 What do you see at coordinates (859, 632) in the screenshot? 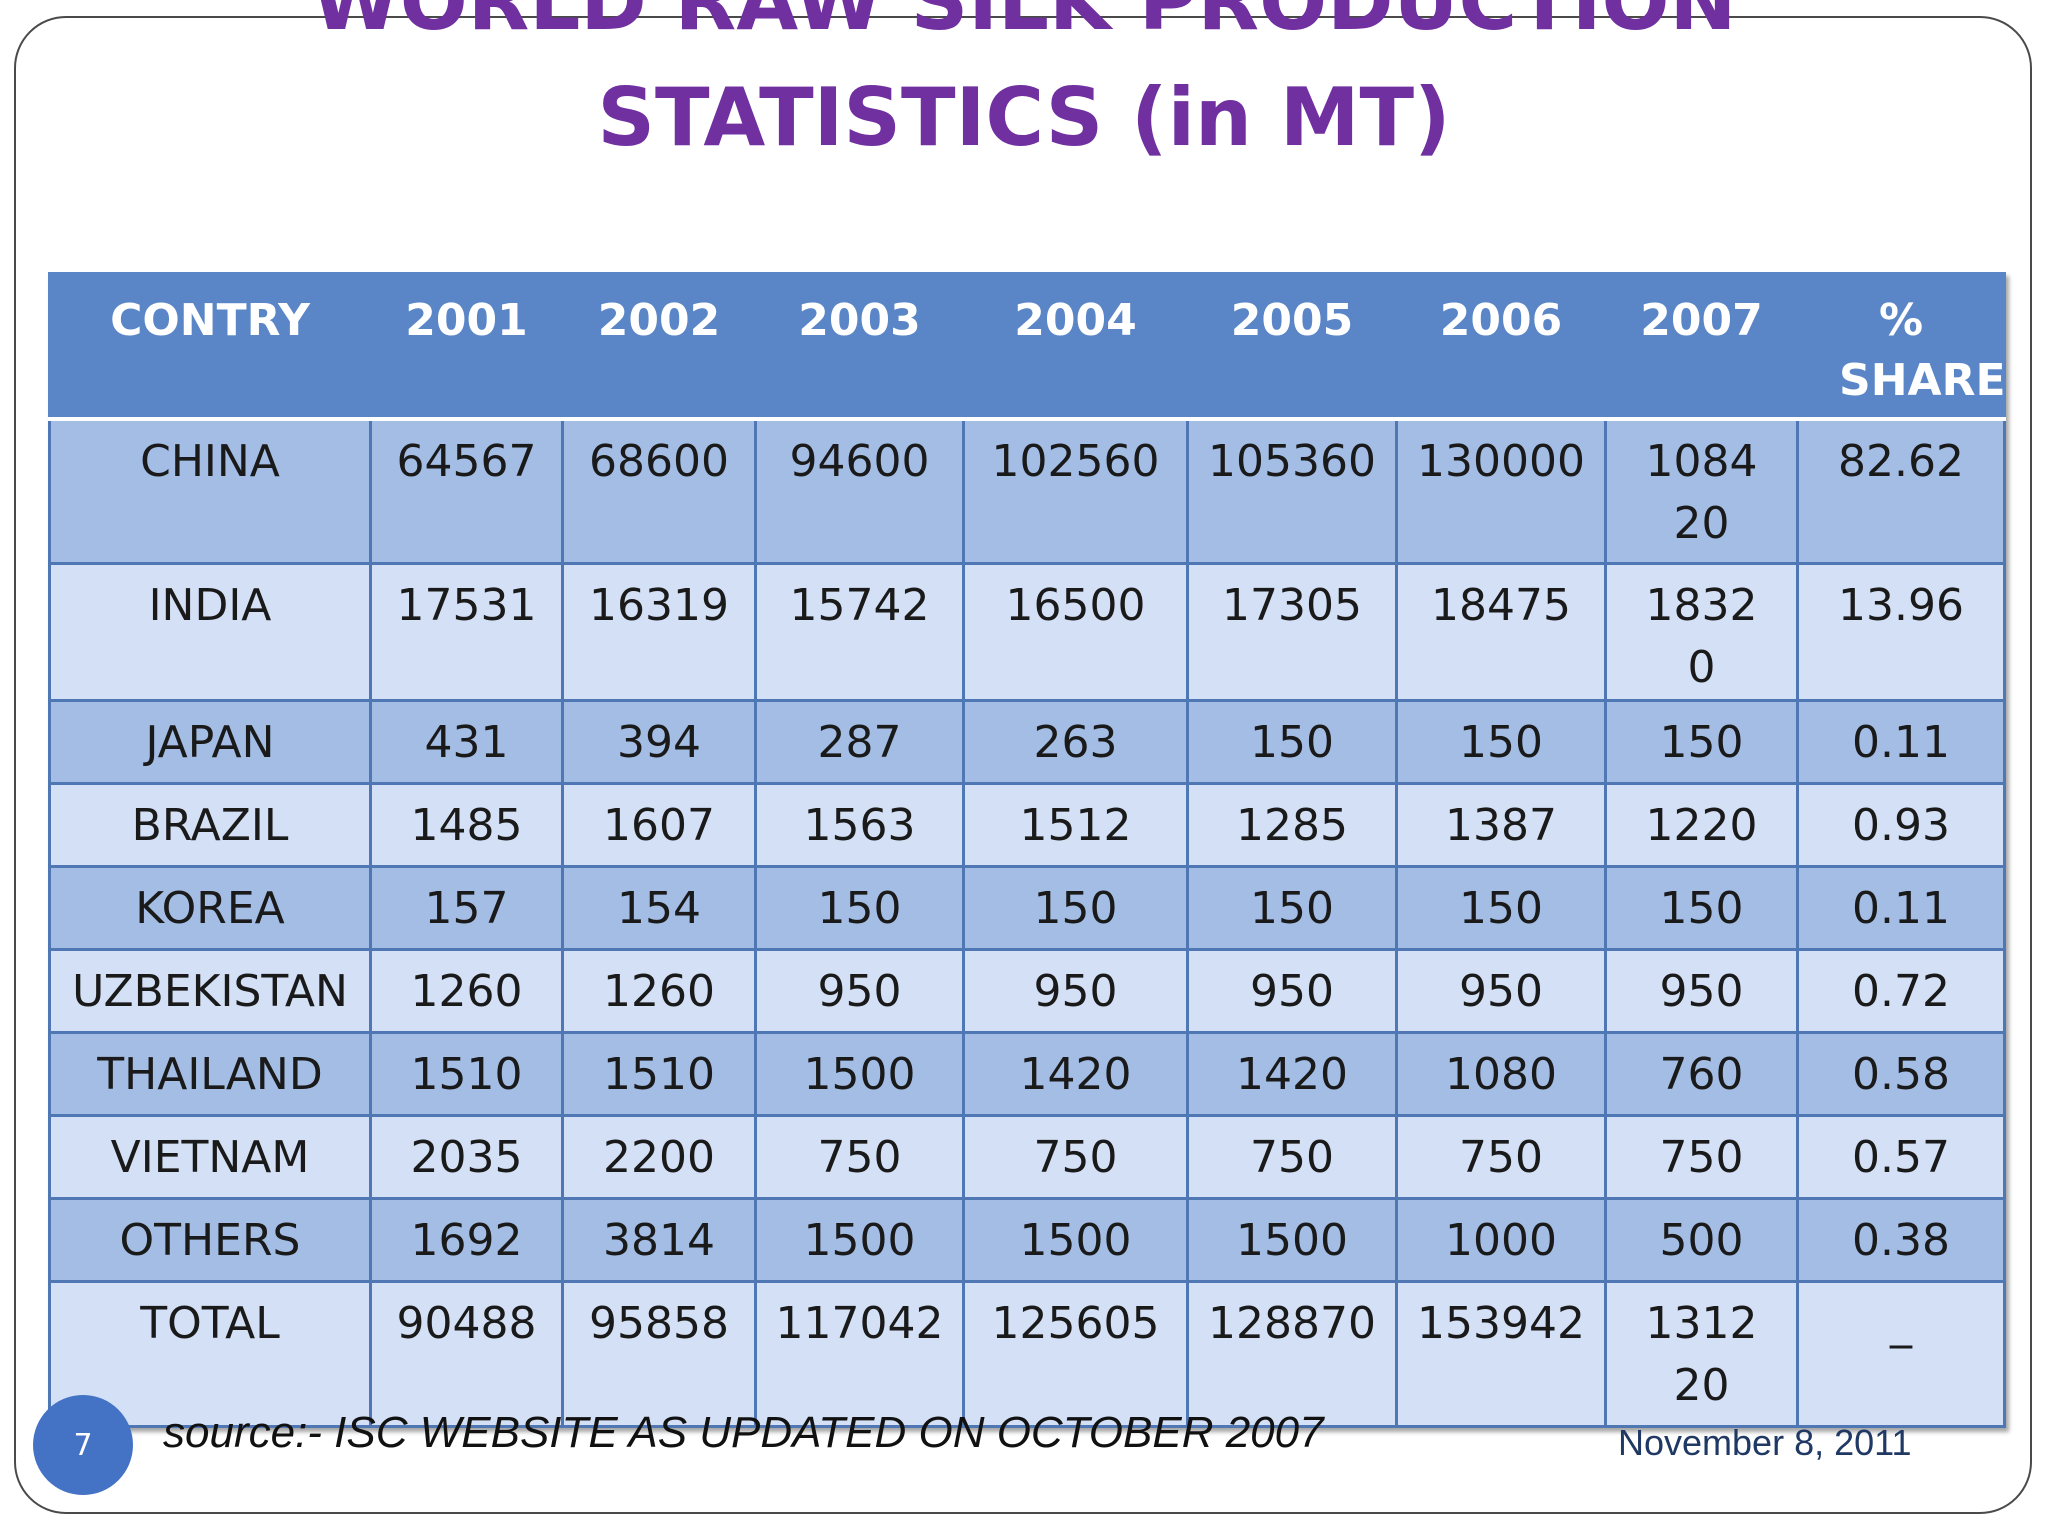
I see `value-cell: 15742` at bounding box center [859, 632].